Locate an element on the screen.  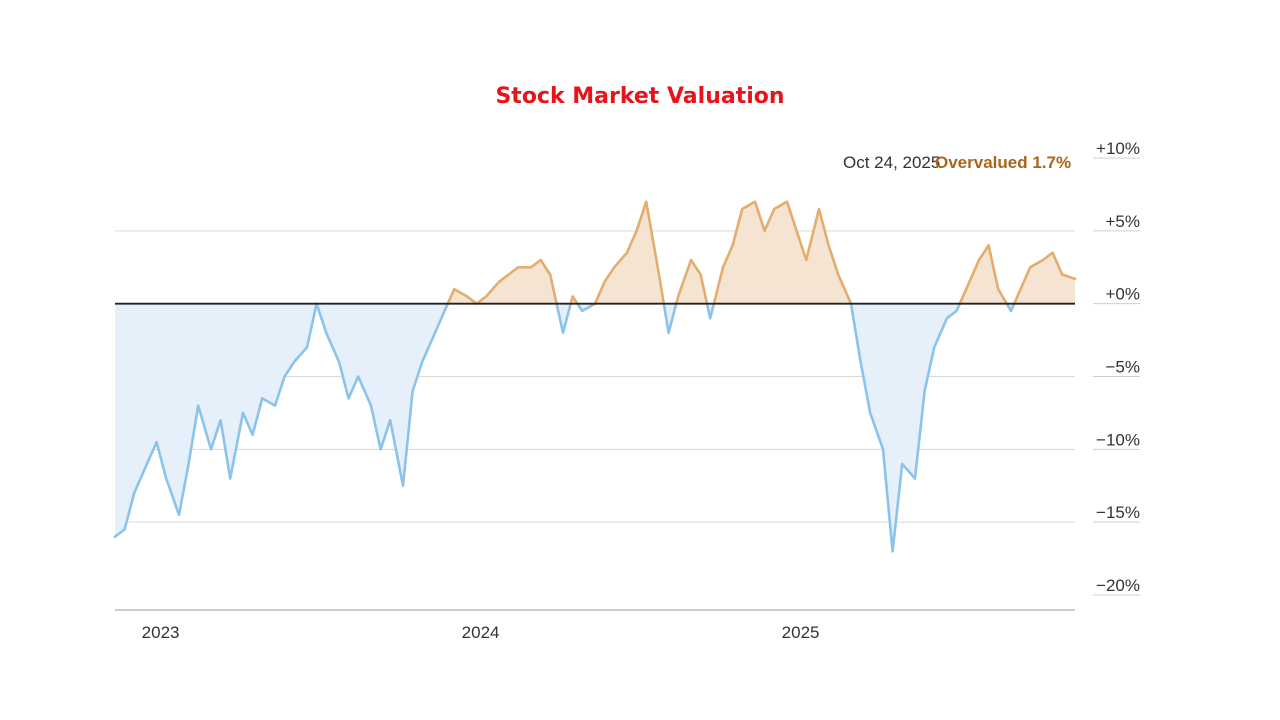
y-tick-label: +10% is located at coordinates (1118, 148).